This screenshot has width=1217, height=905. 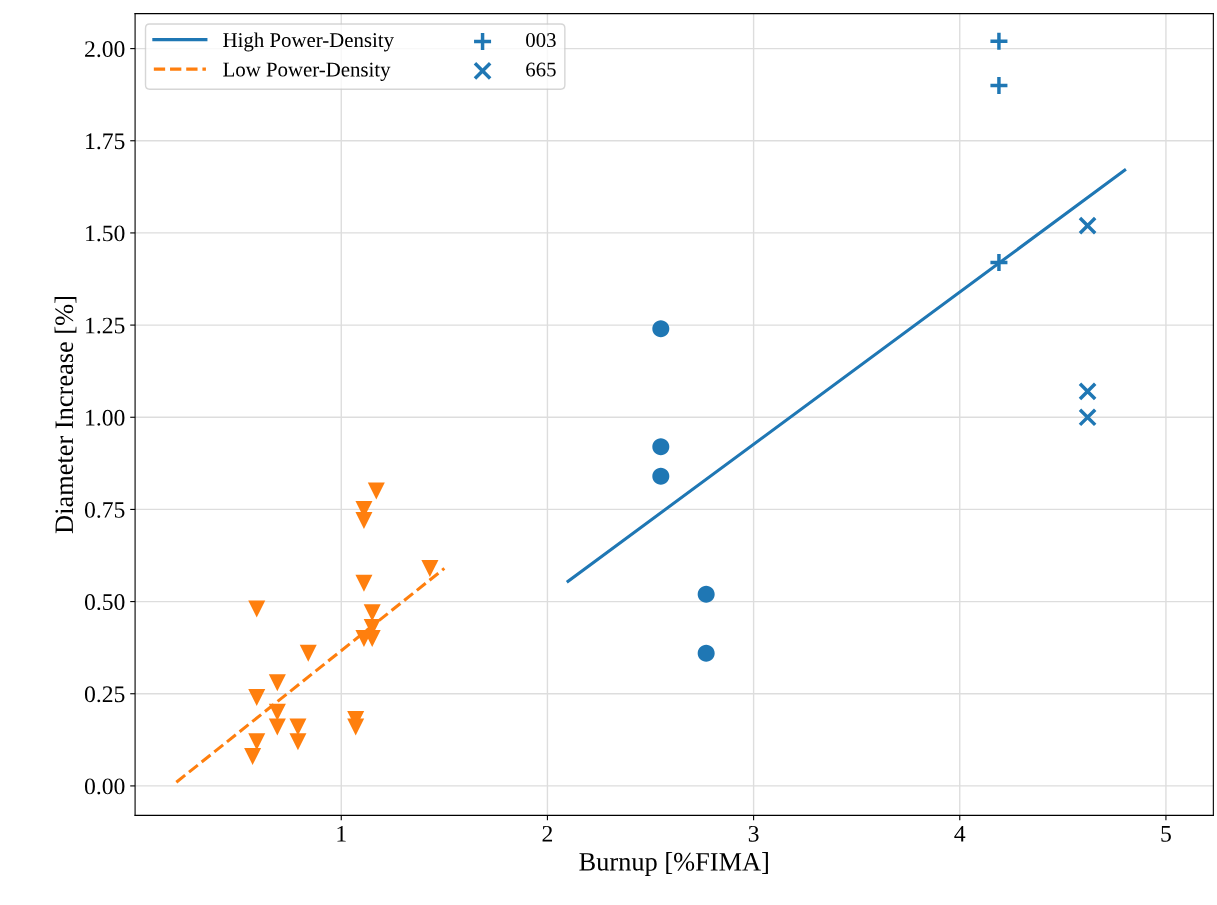 What do you see at coordinates (1166, 834) in the screenshot?
I see `x-tick-label: 5` at bounding box center [1166, 834].